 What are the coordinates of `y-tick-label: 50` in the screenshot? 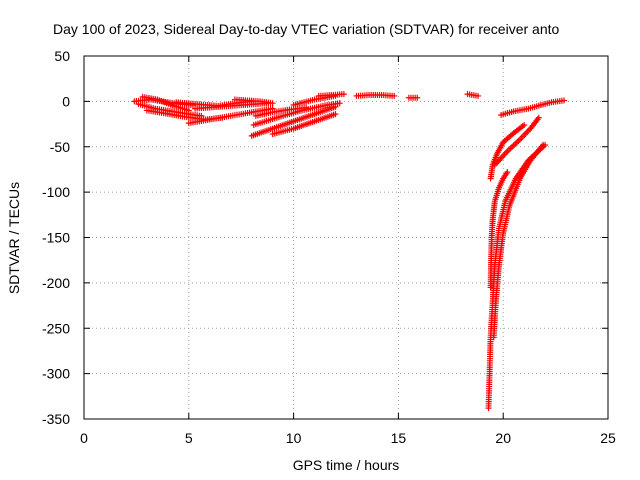 It's located at (62, 56).